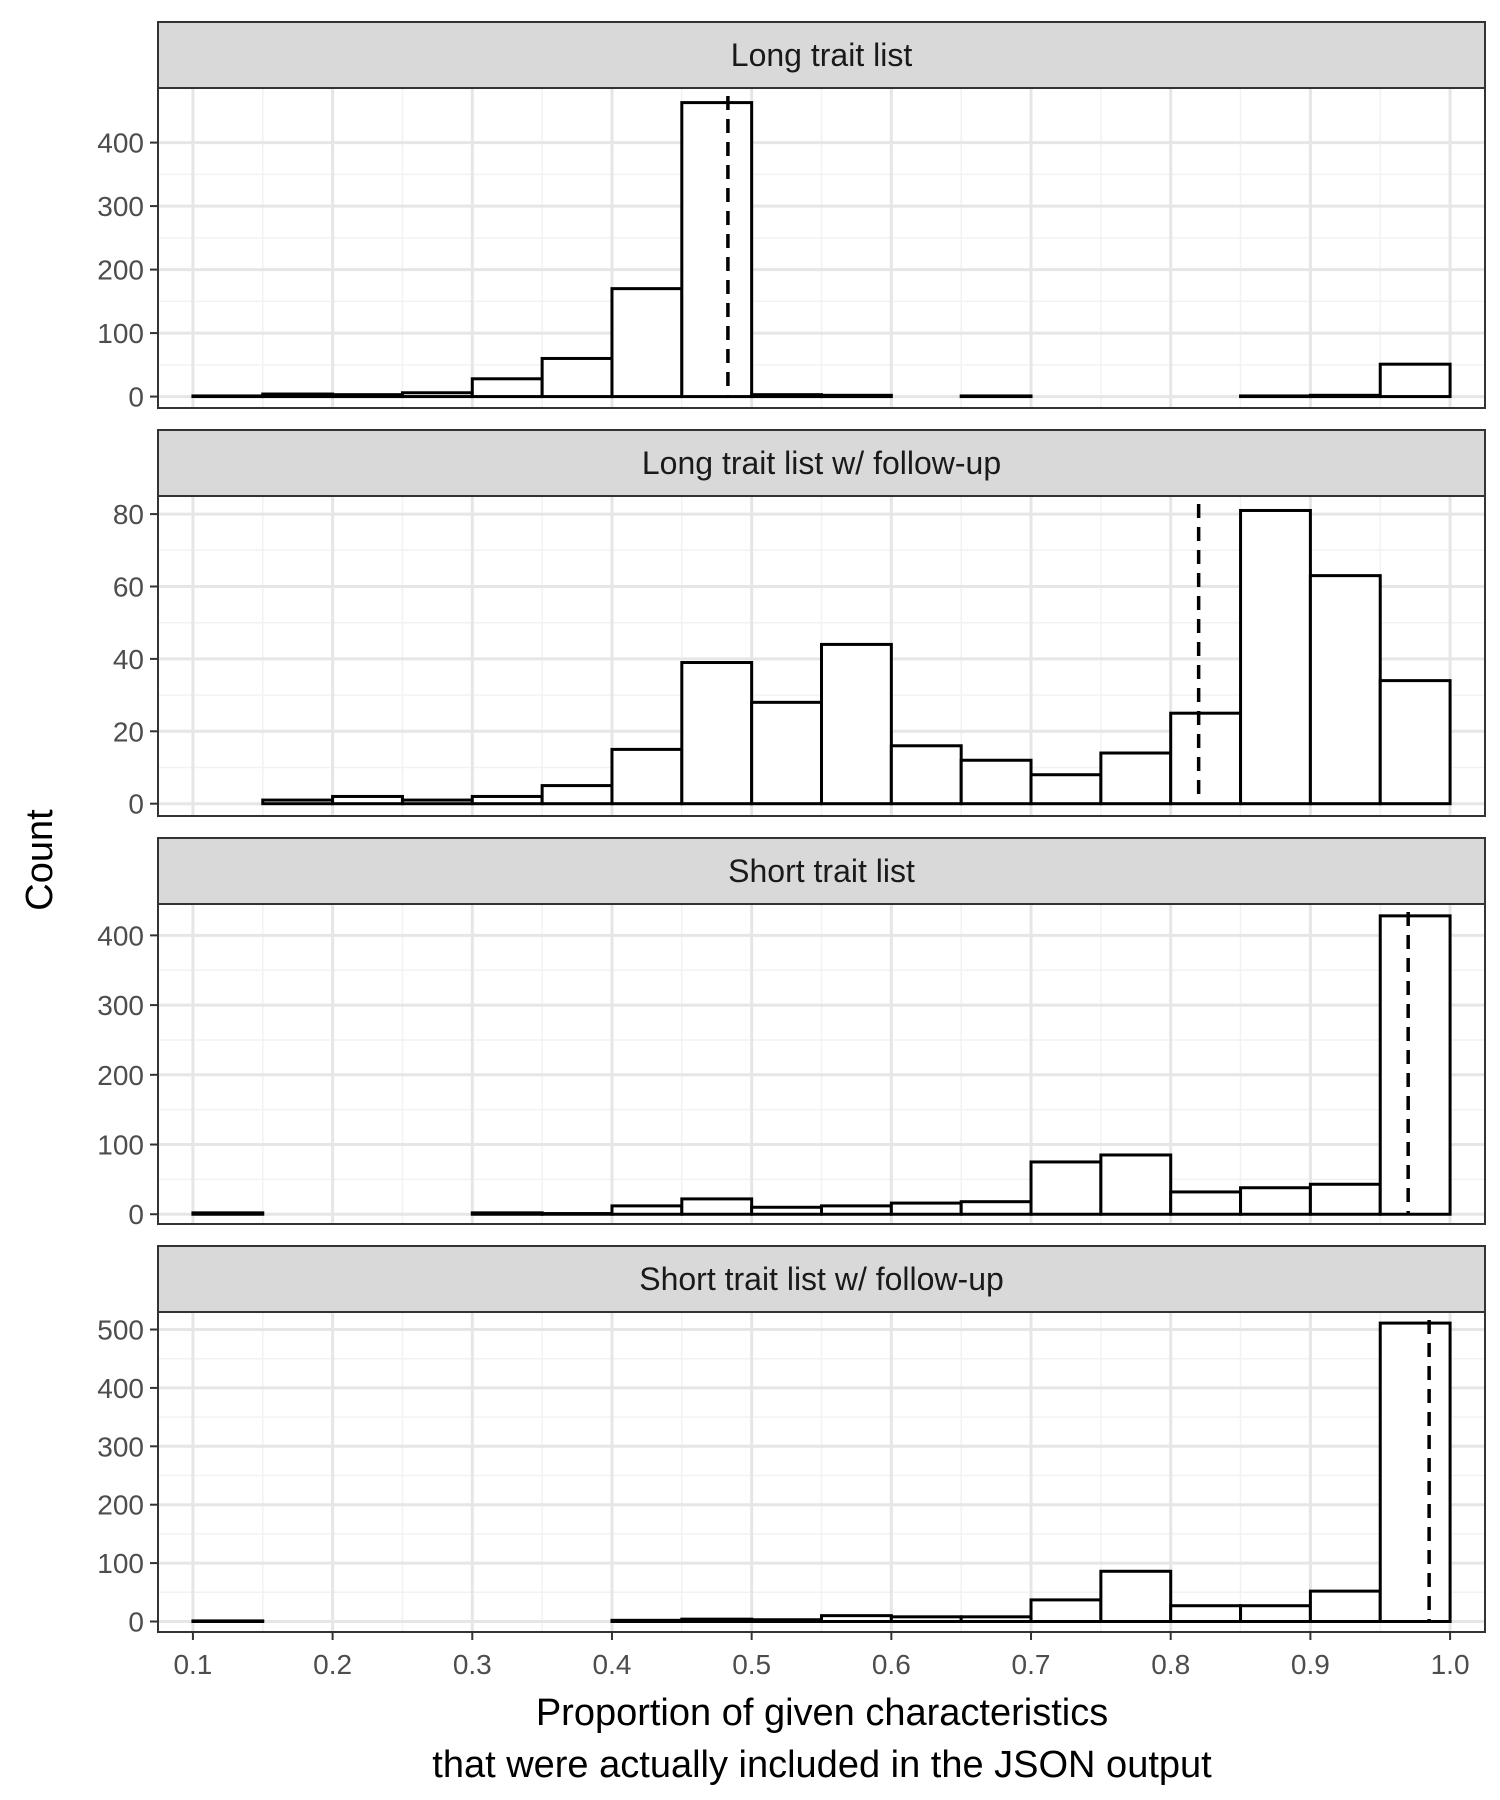  Describe the element at coordinates (1031, 1664) in the screenshot. I see `x-tick-label: 0.7` at that location.